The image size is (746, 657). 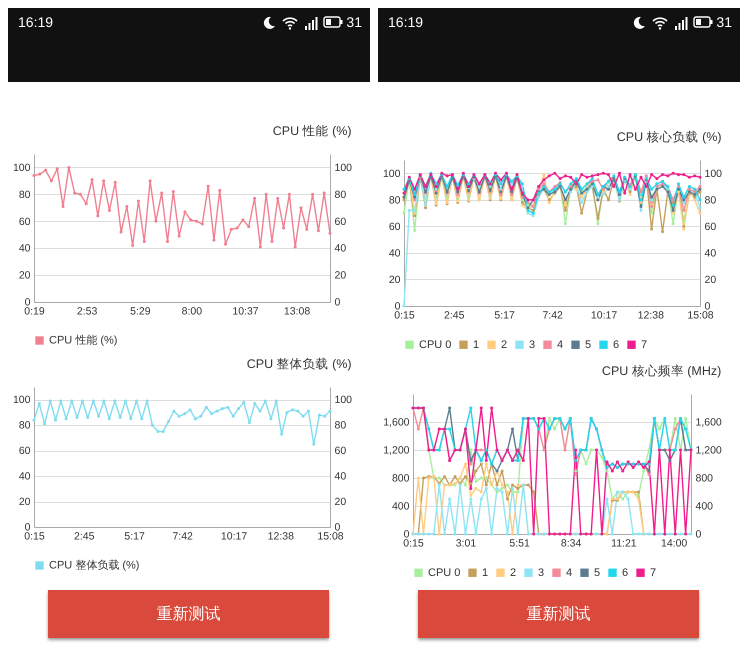 I want to click on y2-tick-label: 1,200, so click(x=709, y=450).